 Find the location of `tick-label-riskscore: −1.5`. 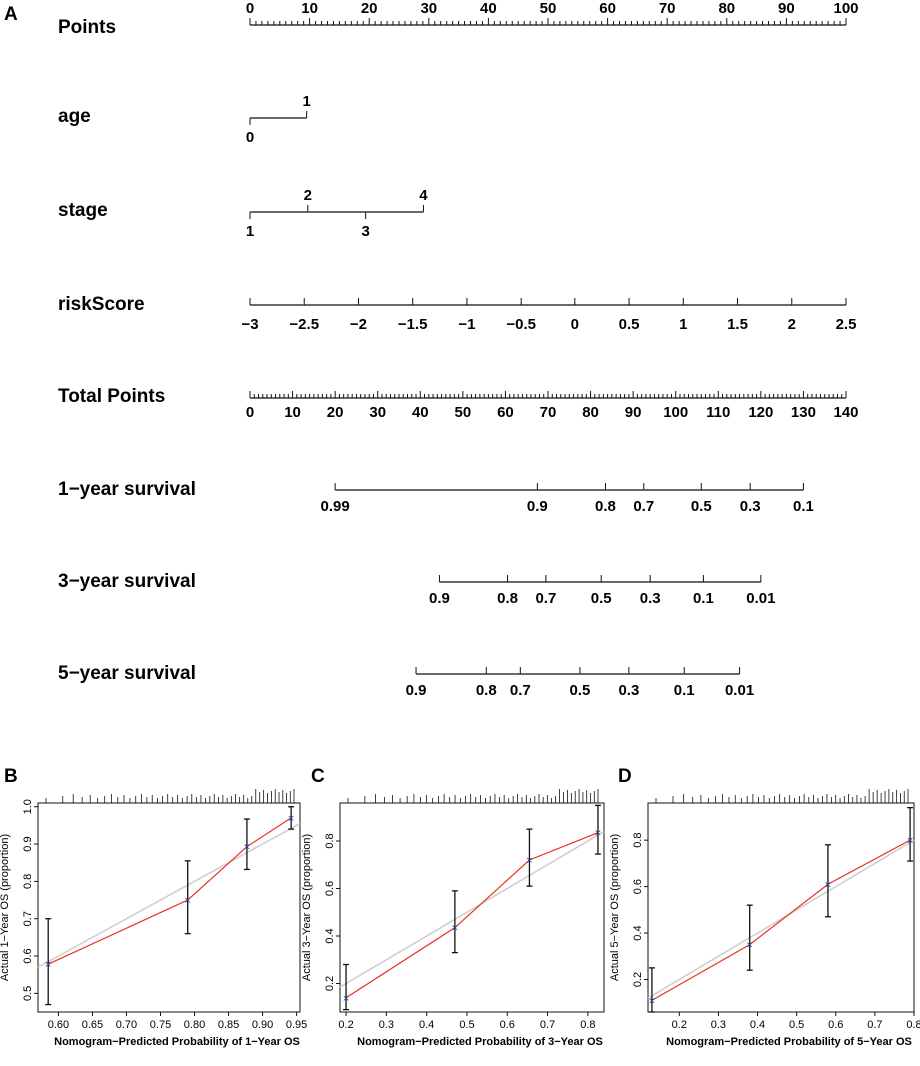

tick-label-riskscore: −1.5 is located at coordinates (413, 324).